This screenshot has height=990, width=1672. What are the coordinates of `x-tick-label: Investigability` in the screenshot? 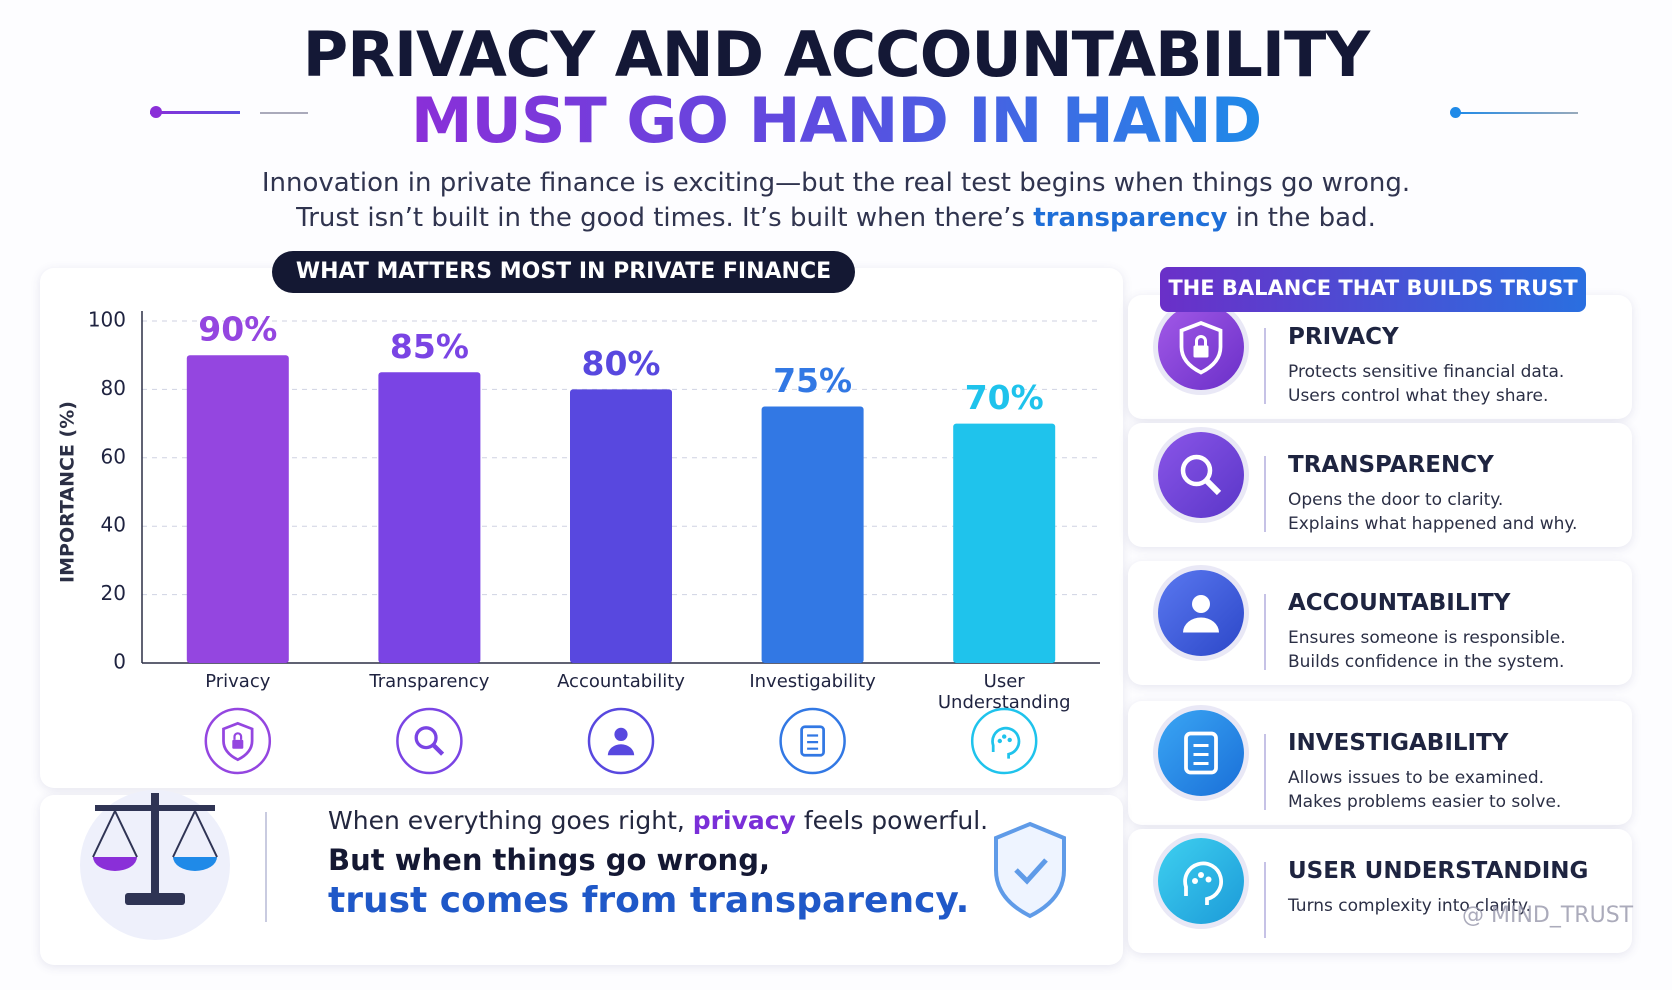 It's located at (812, 681).